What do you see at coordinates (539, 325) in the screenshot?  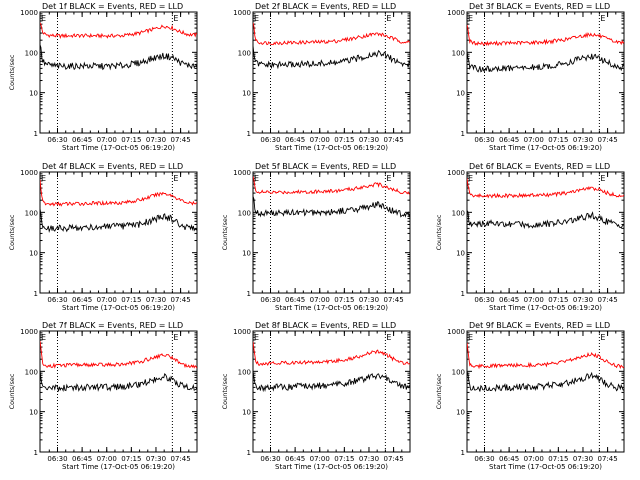 I see `chart-title: Det 9f BLACK = Events, RED = LLD` at bounding box center [539, 325].